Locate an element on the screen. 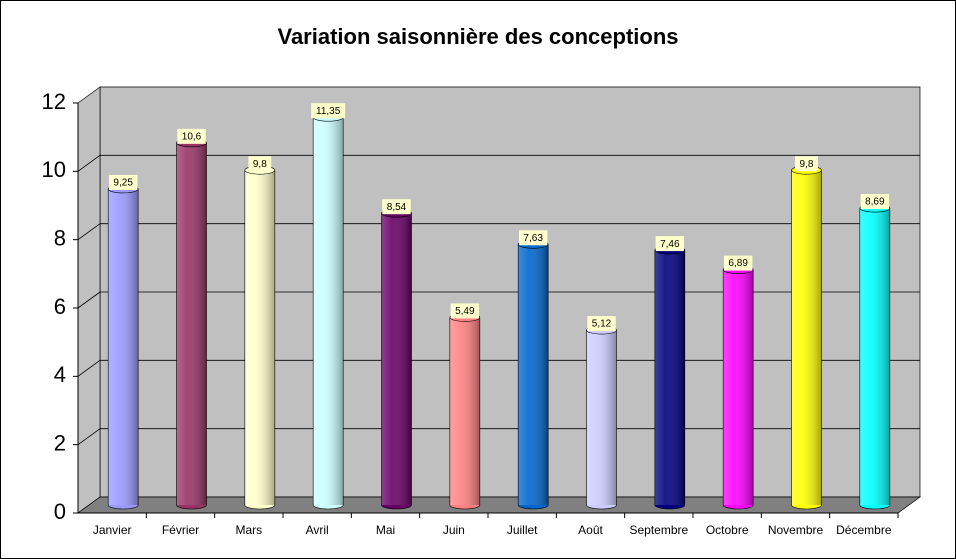  y-tick-label: 8 is located at coordinates (60, 237).